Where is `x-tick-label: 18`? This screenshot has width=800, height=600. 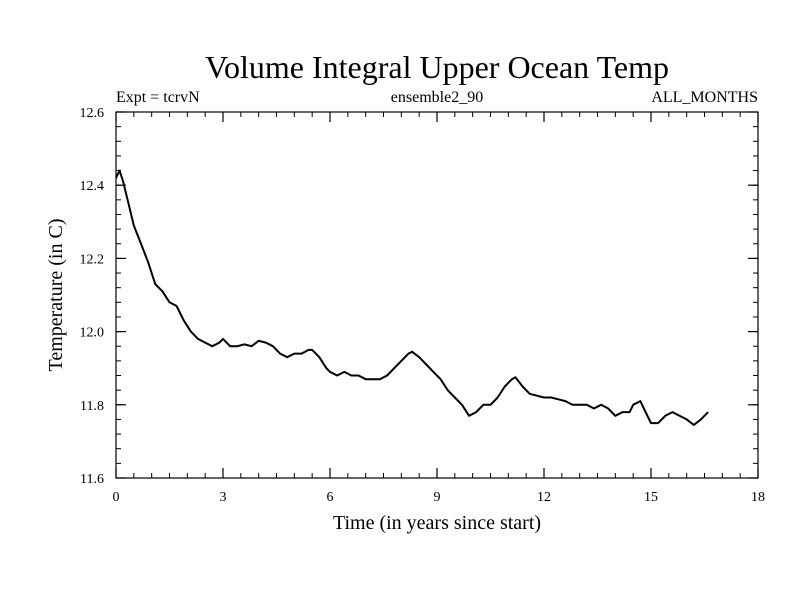 x-tick-label: 18 is located at coordinates (758, 497).